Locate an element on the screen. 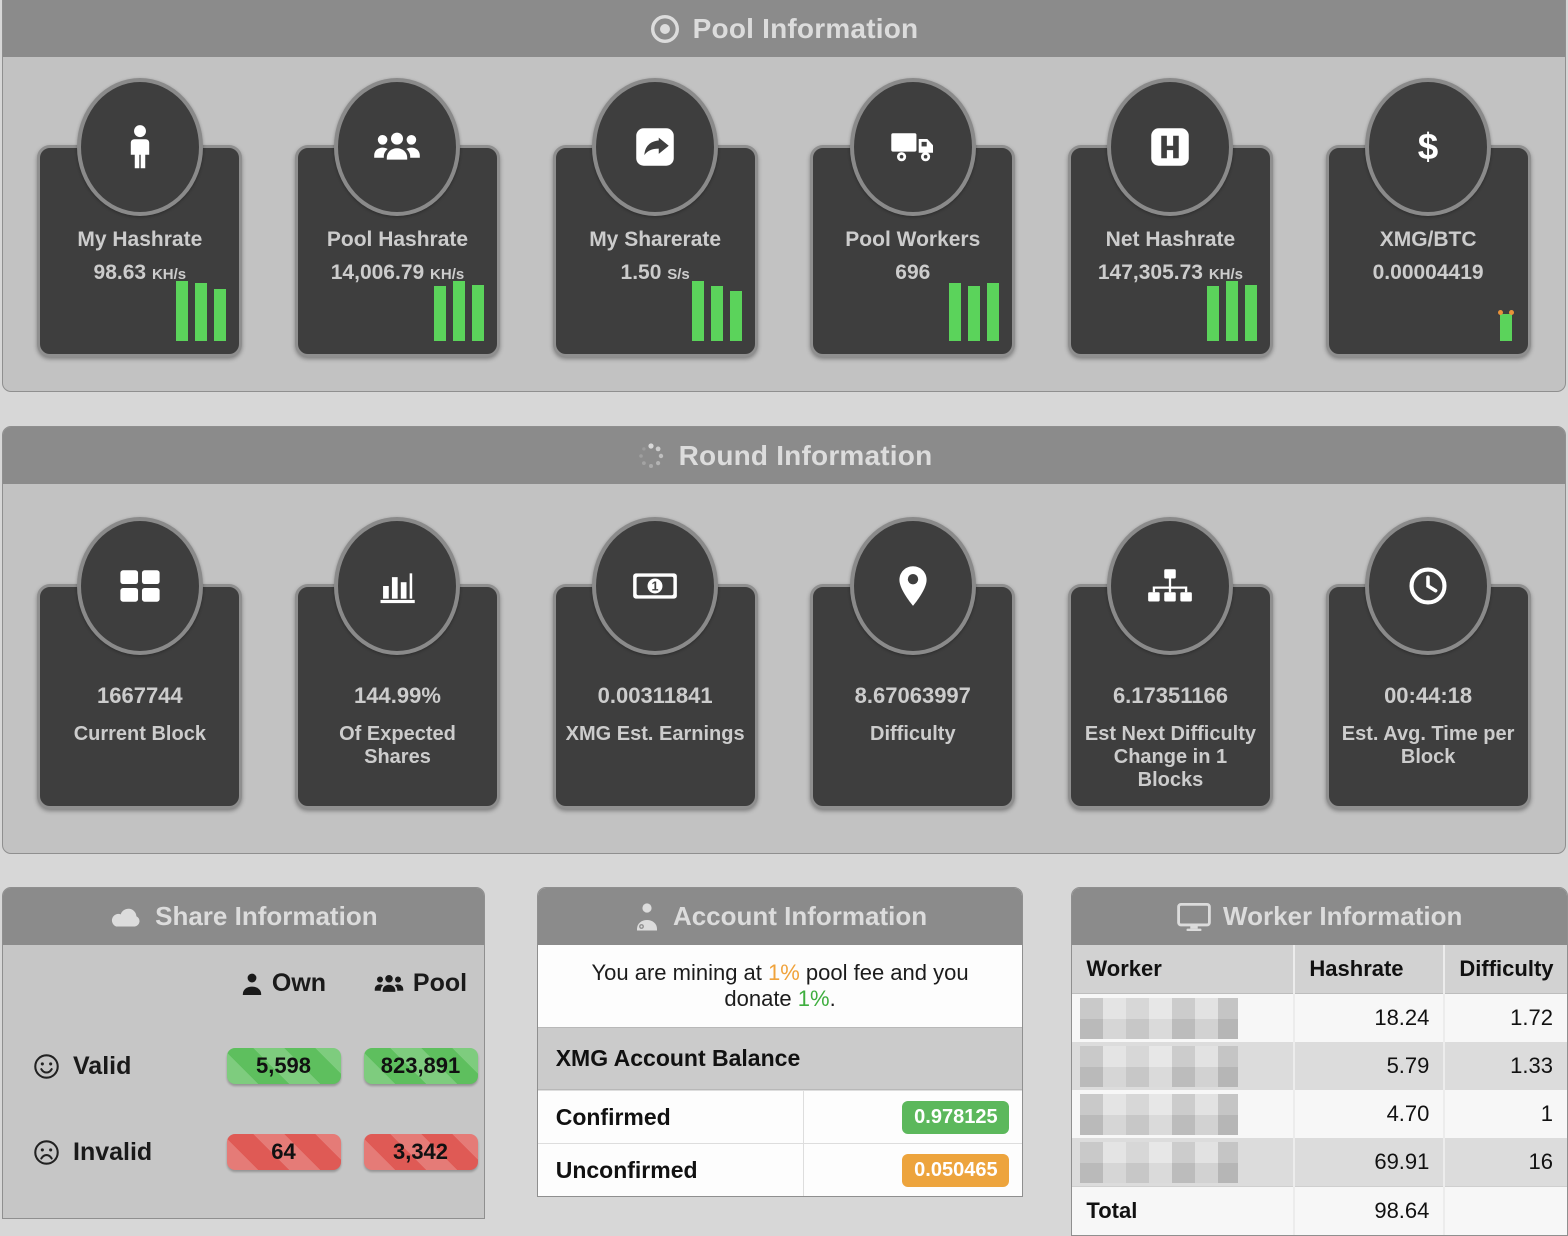  worker-difficulty: 1 is located at coordinates (1505, 1114).